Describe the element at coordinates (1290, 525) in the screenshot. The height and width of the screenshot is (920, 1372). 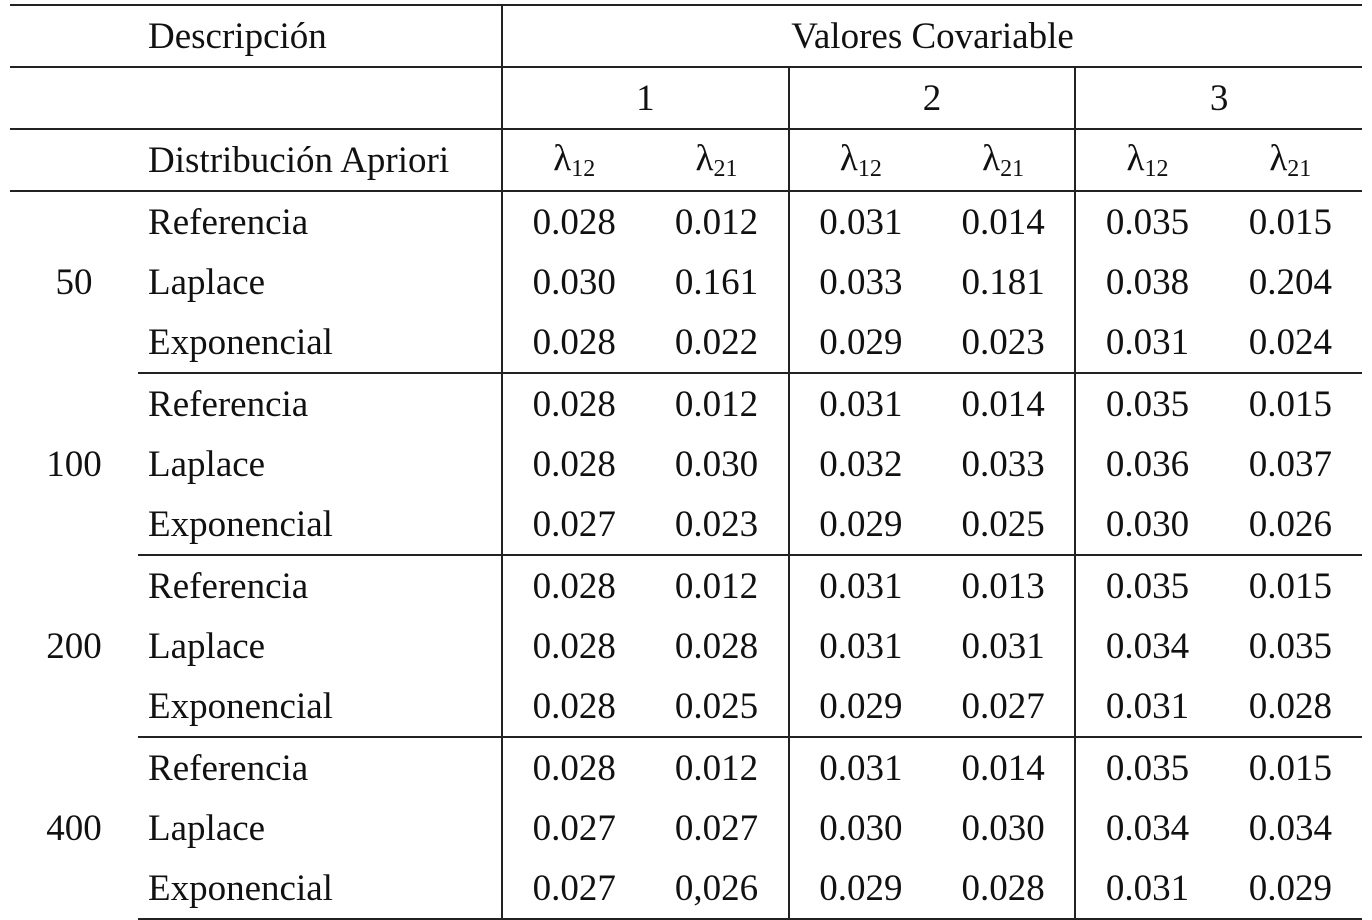
I see `value-cell: 0.026` at that location.